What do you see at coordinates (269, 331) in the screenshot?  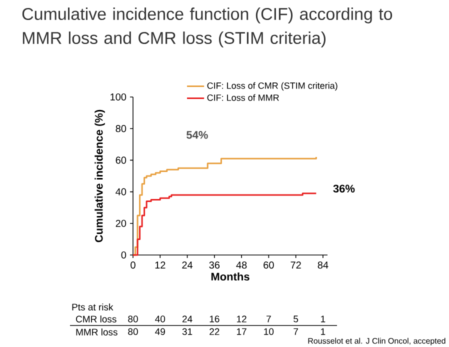 I see `text: 10` at bounding box center [269, 331].